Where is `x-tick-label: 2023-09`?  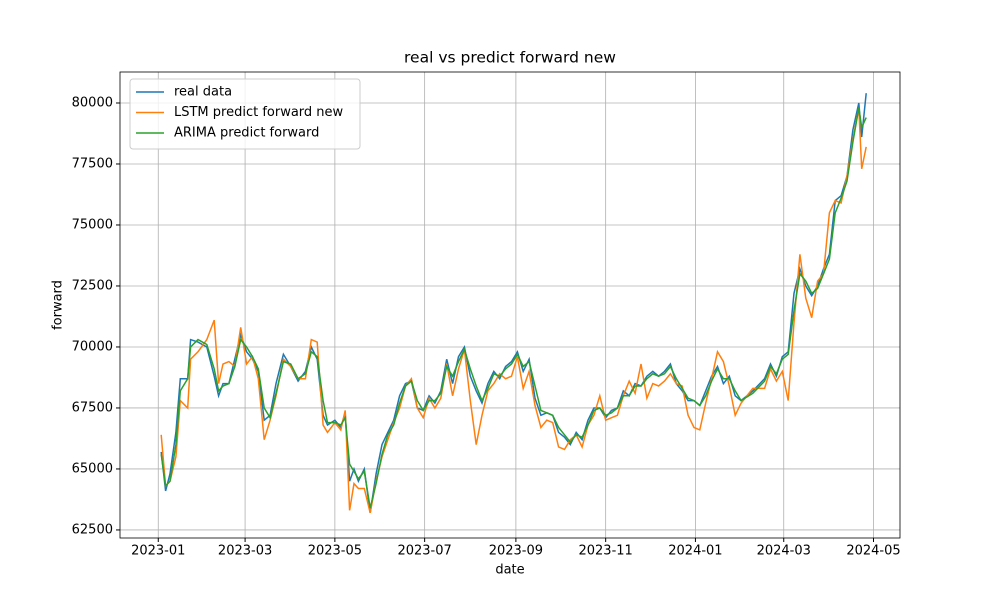
x-tick-label: 2023-09 is located at coordinates (516, 551).